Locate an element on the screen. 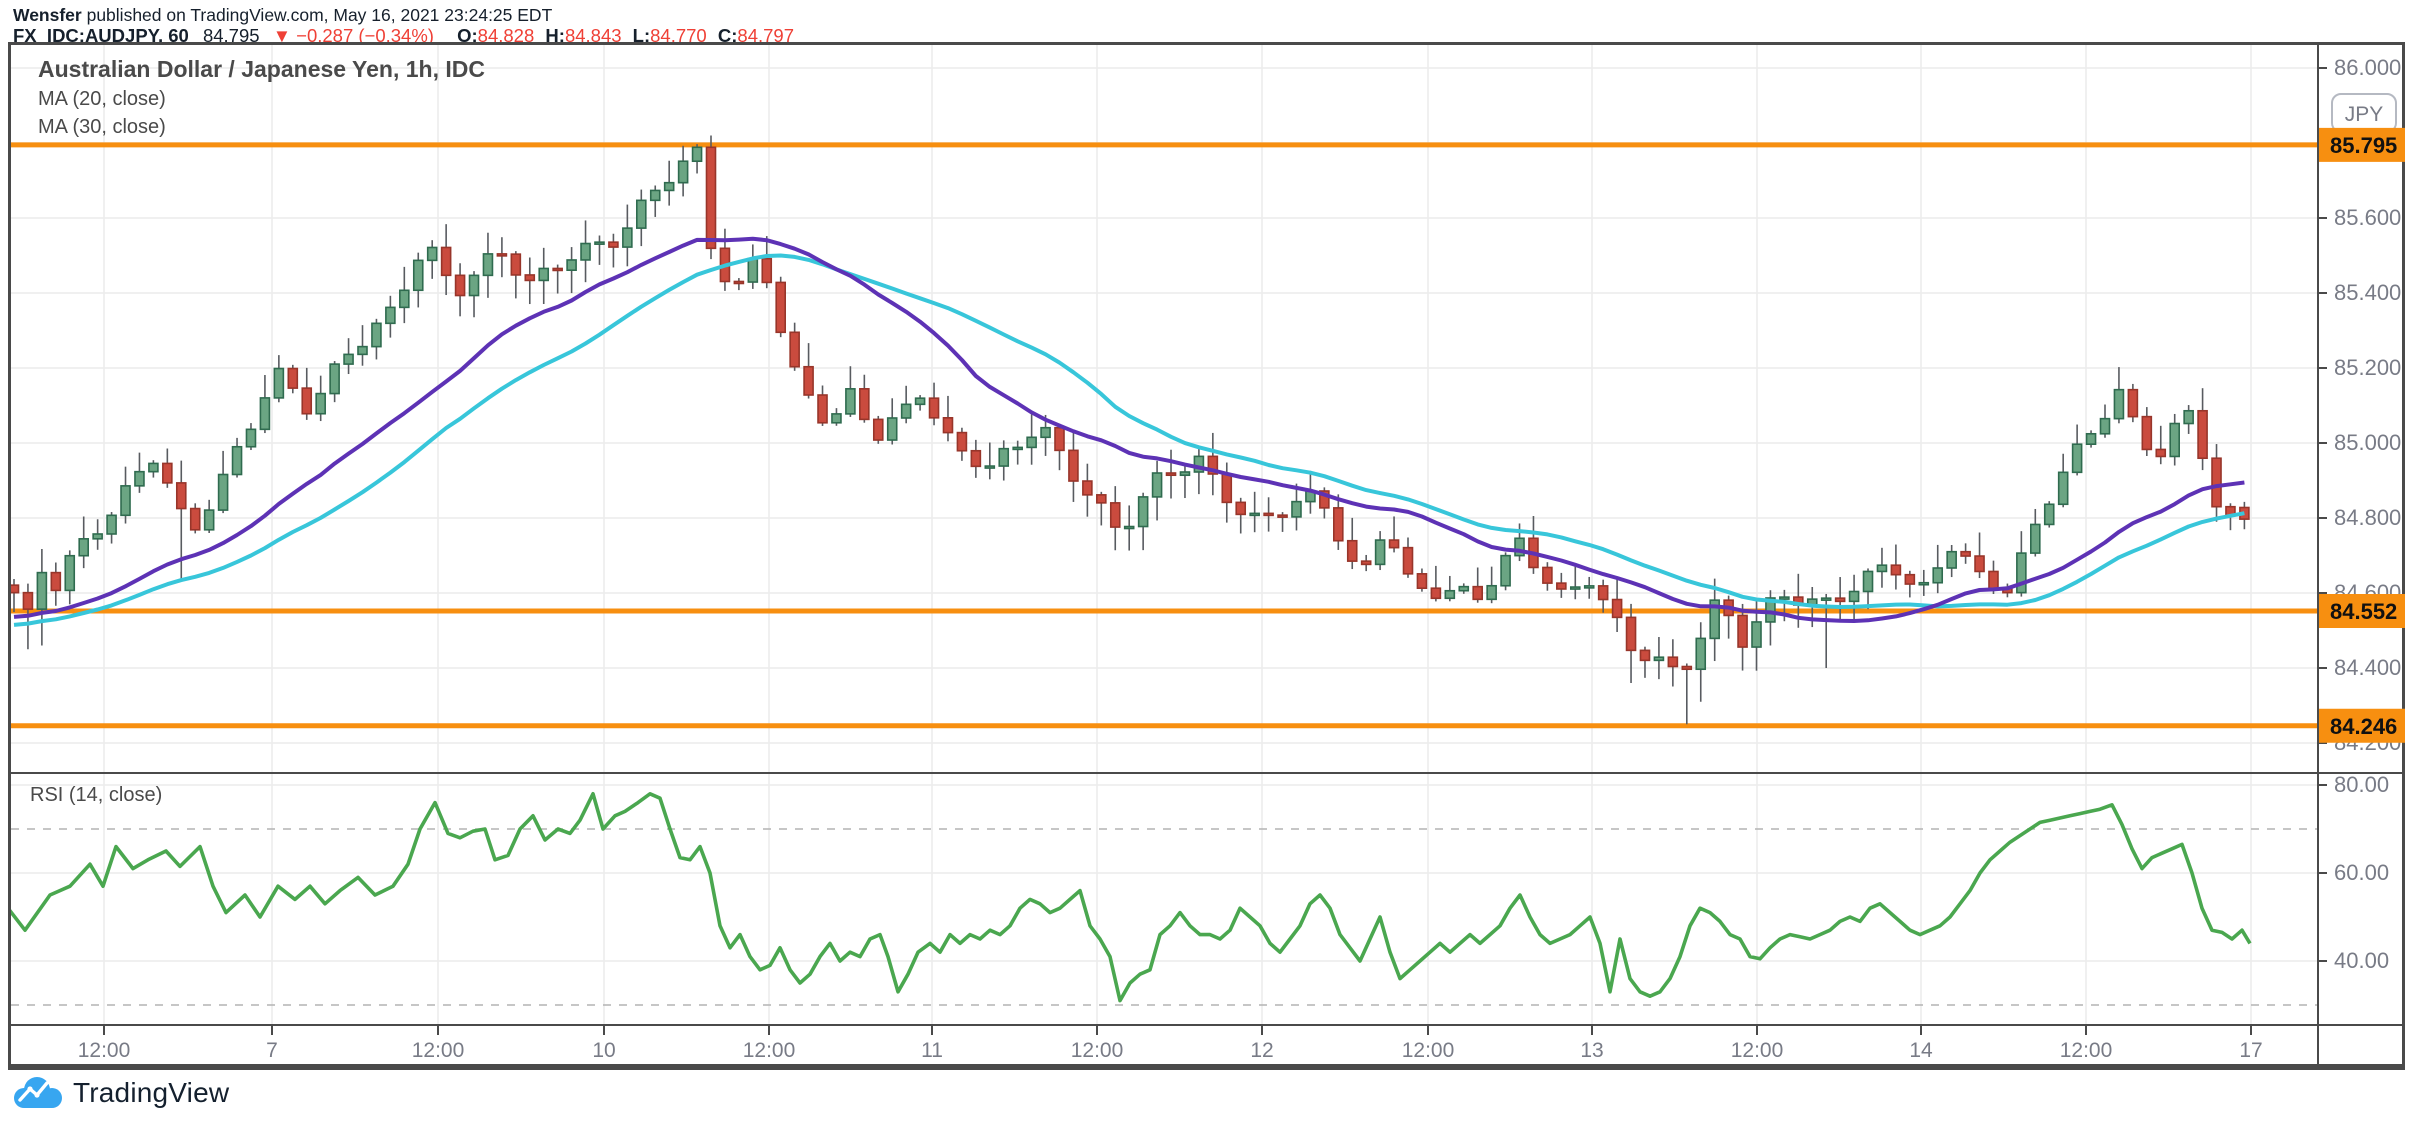 The width and height of the screenshot is (2415, 1128). svg-text: 85.000 is located at coordinates (2367, 442).